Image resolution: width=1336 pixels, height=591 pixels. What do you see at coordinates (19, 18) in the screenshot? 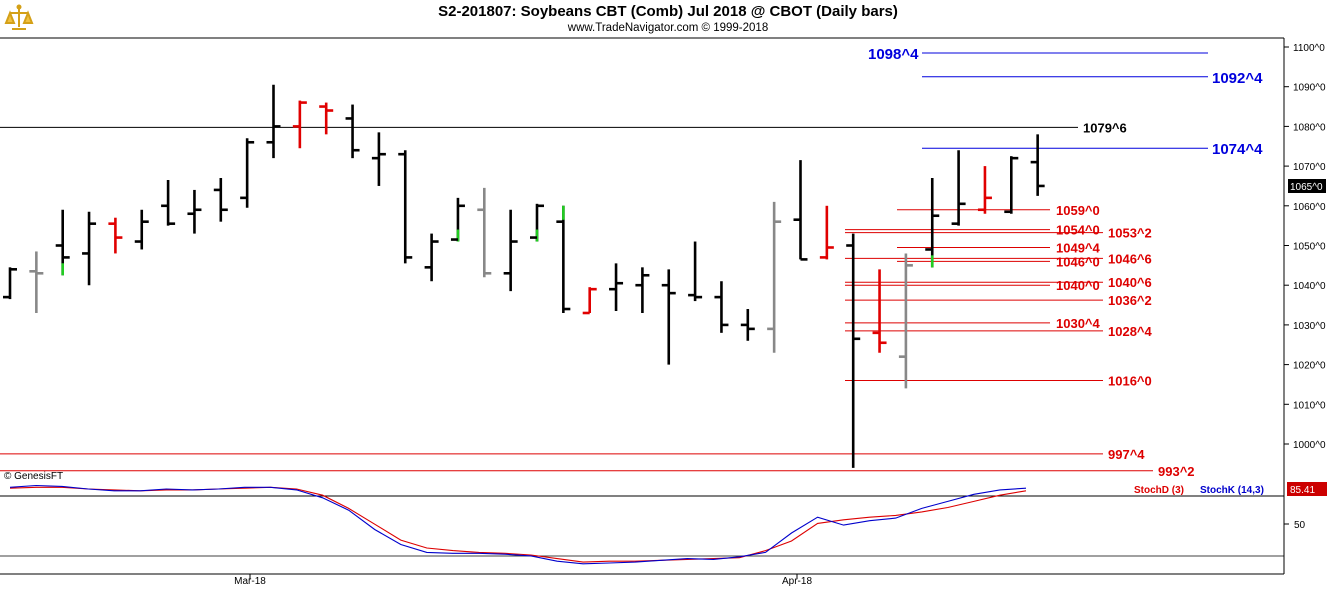
I see `trade-navigator-logo-icon` at bounding box center [19, 18].